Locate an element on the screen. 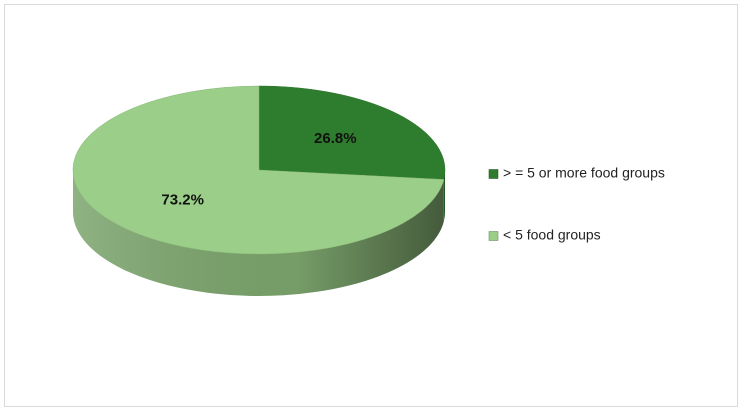 The width and height of the screenshot is (742, 411). legend: > = 5 or more food groups < 5 food groups is located at coordinates (576, 204).